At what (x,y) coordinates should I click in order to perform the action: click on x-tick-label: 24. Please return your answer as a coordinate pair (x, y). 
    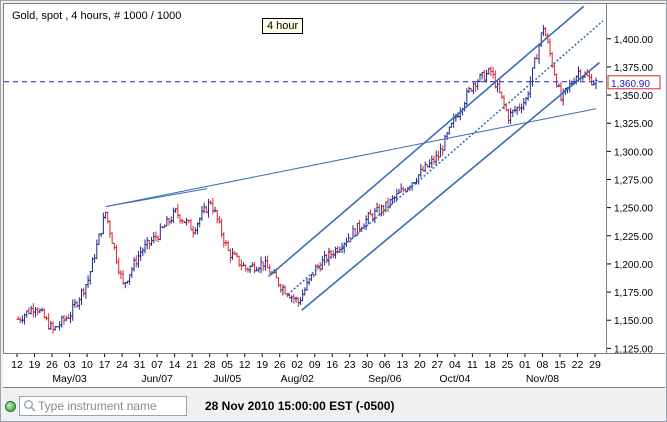
    Looking at the image, I should click on (122, 365).